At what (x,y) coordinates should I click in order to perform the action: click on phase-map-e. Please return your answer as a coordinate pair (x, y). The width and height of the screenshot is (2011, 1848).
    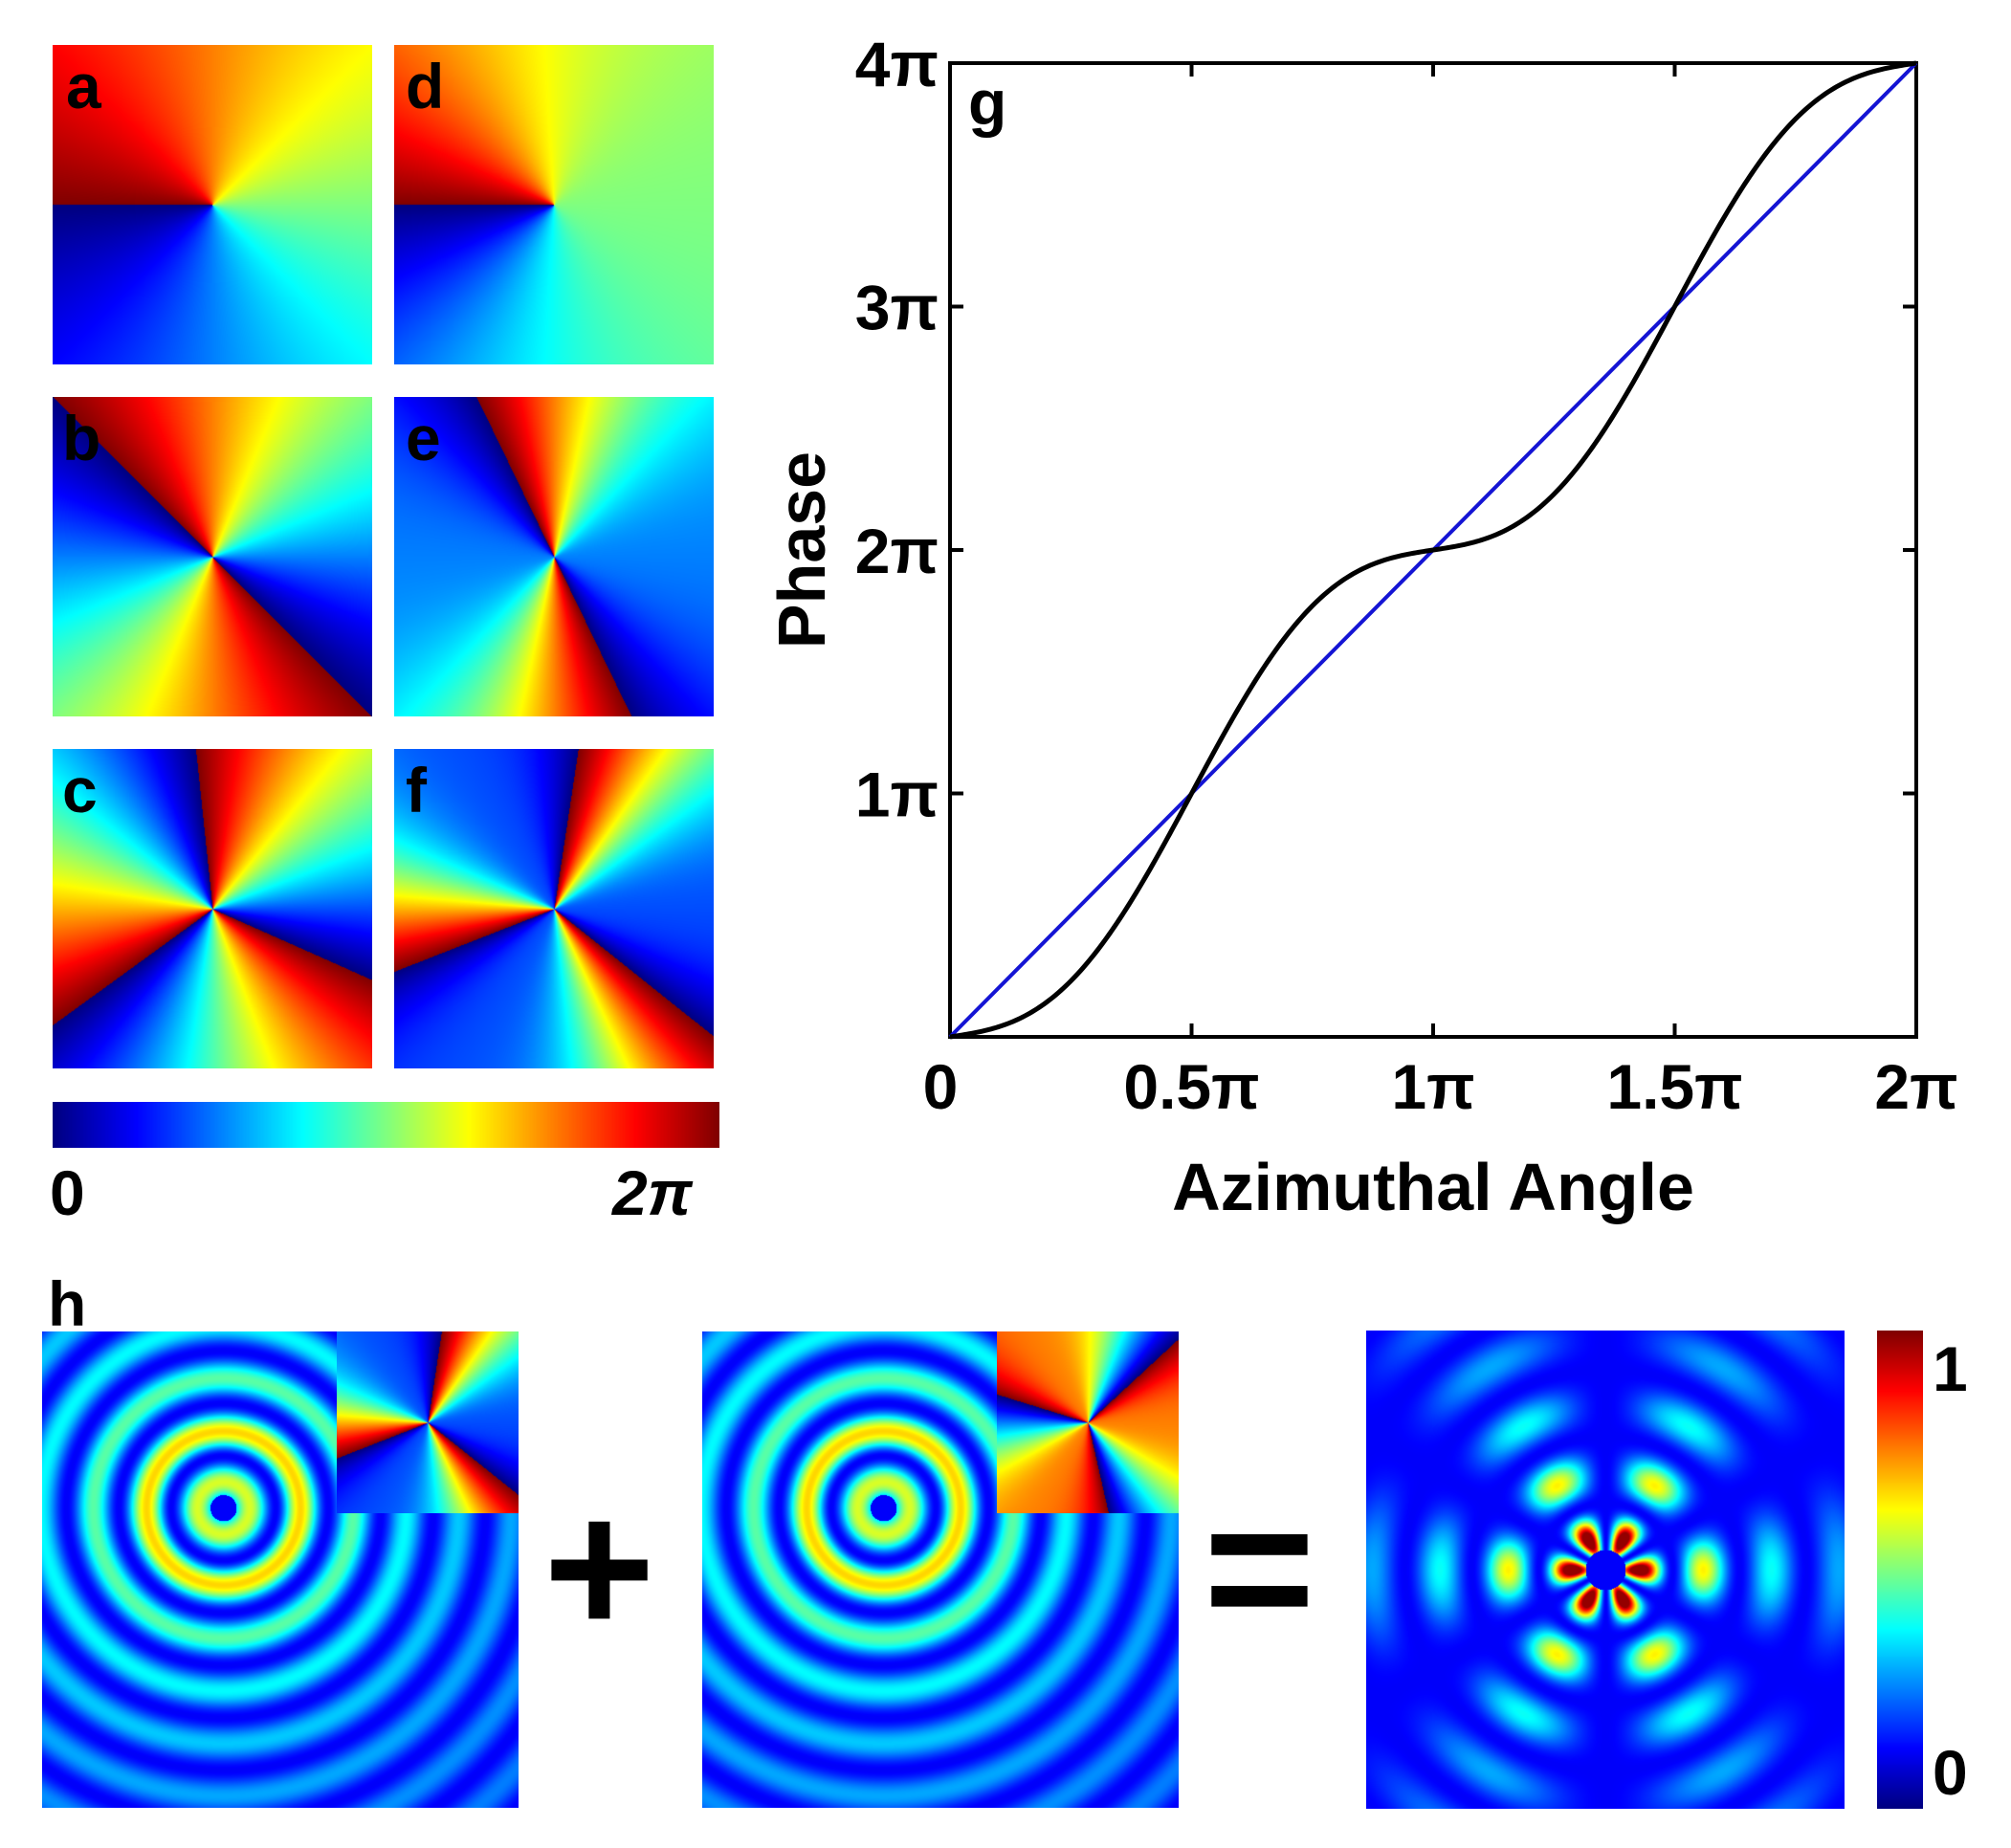
    Looking at the image, I should click on (554, 556).